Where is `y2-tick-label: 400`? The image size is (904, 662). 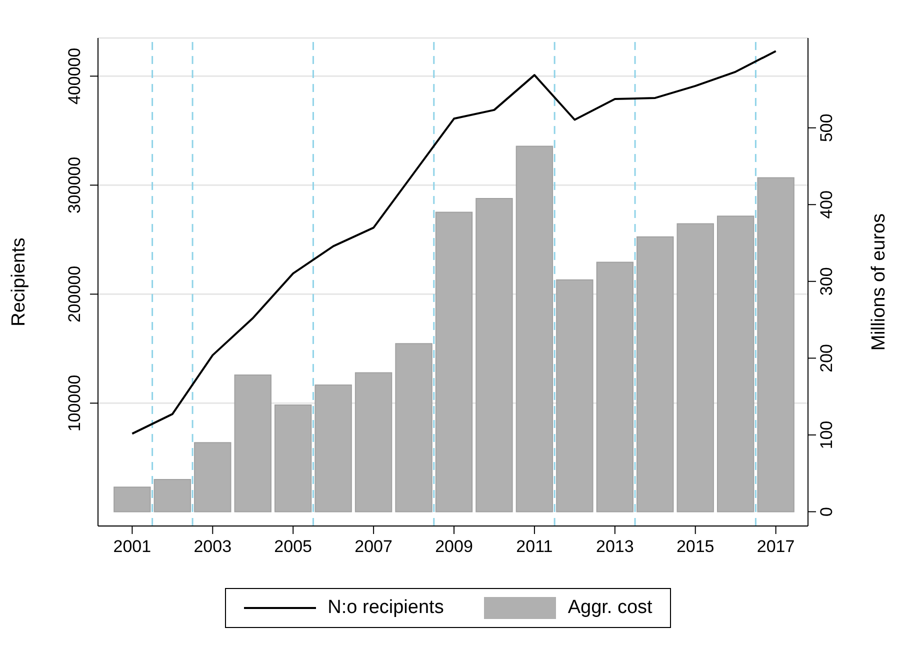
y2-tick-label: 400 is located at coordinates (826, 204).